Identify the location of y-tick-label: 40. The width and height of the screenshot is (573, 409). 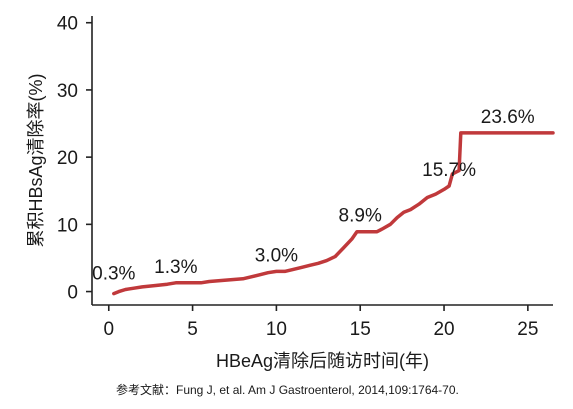
(67, 24).